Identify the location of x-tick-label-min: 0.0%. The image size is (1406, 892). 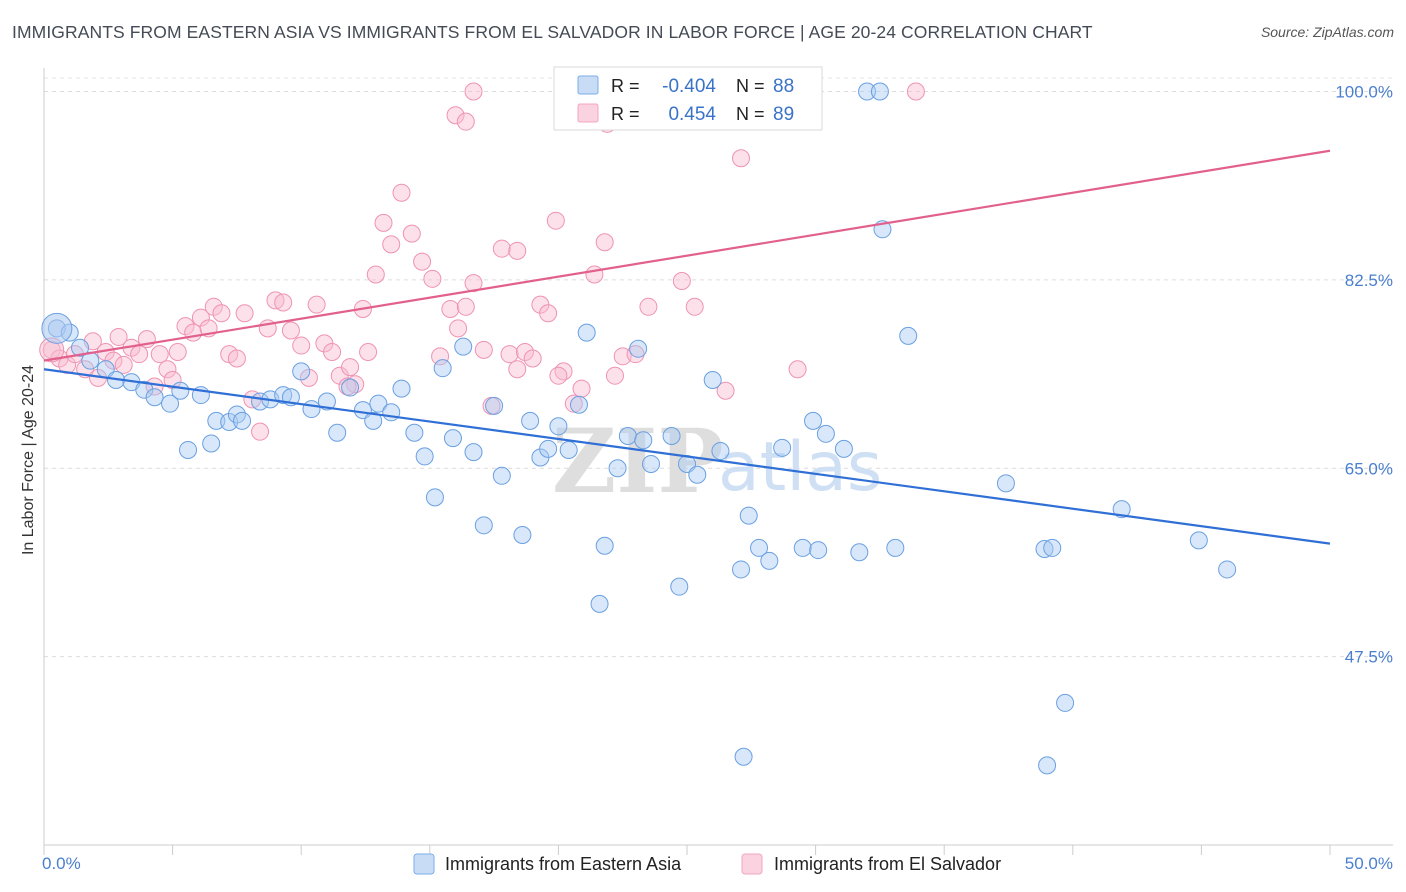
(61, 863).